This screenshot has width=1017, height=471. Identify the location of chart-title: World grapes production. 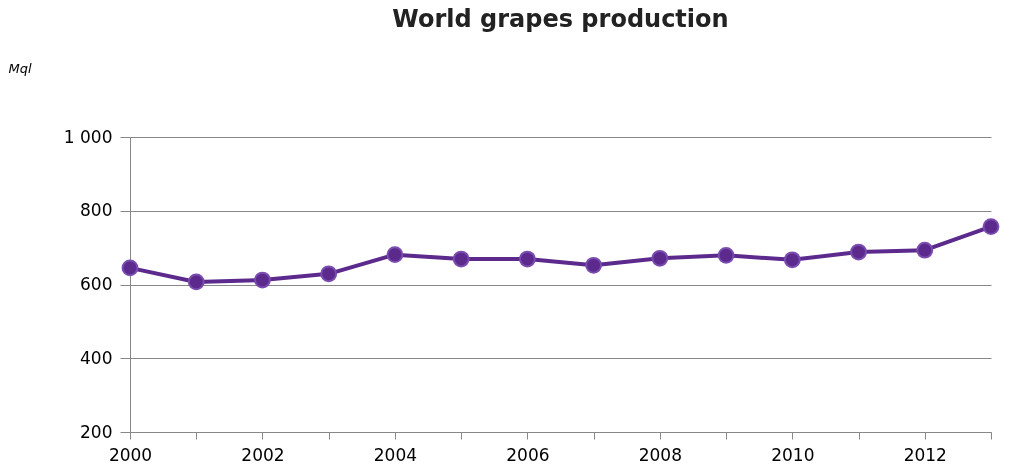
(560, 19).